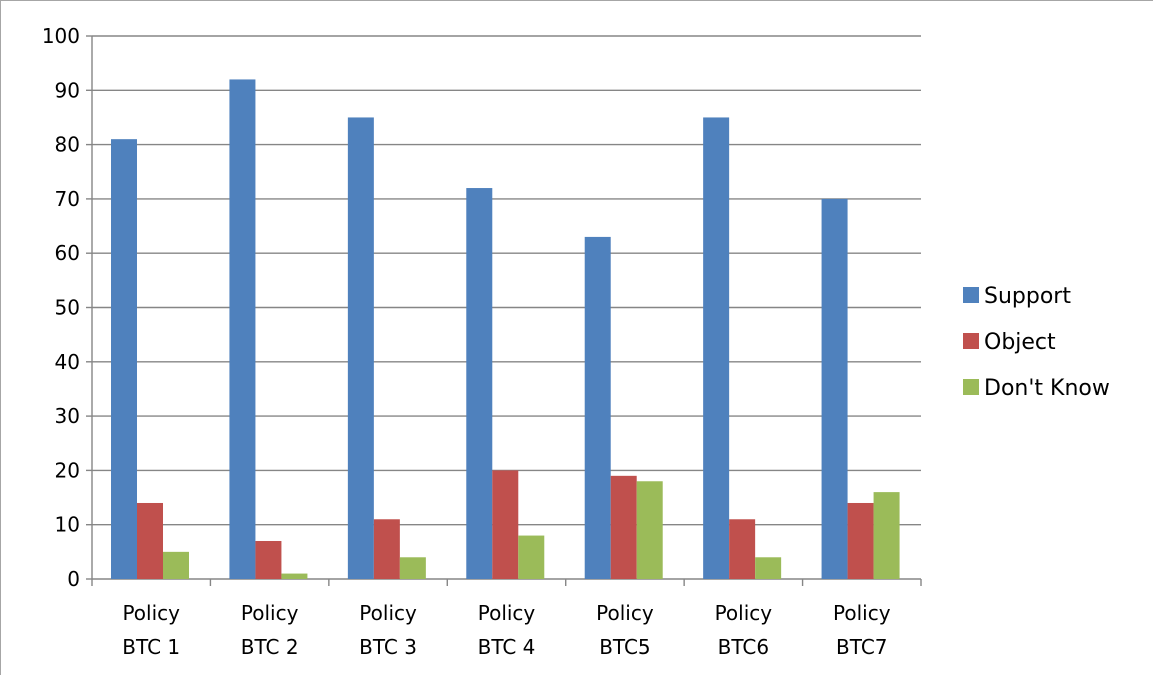 The height and width of the screenshot is (675, 1153). I want to click on y-tick-label-60: 60, so click(67, 253).